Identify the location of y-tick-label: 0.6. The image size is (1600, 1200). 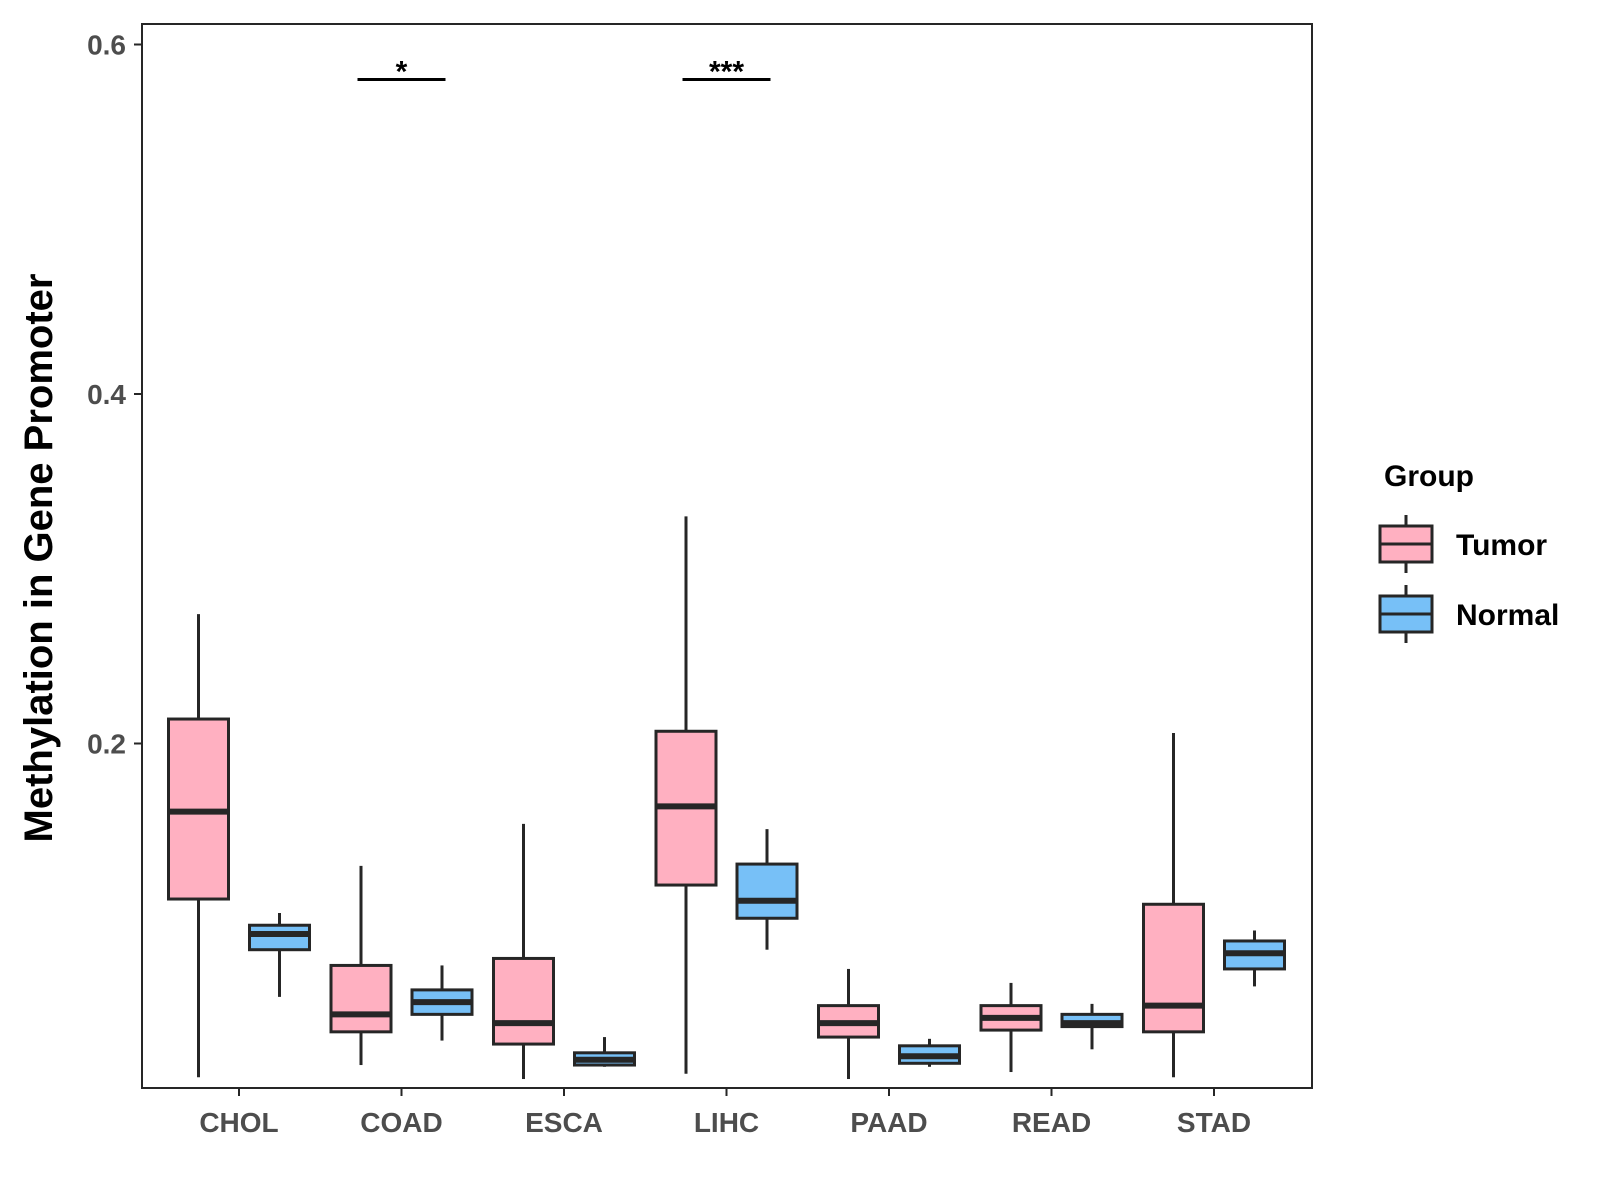
(106, 45).